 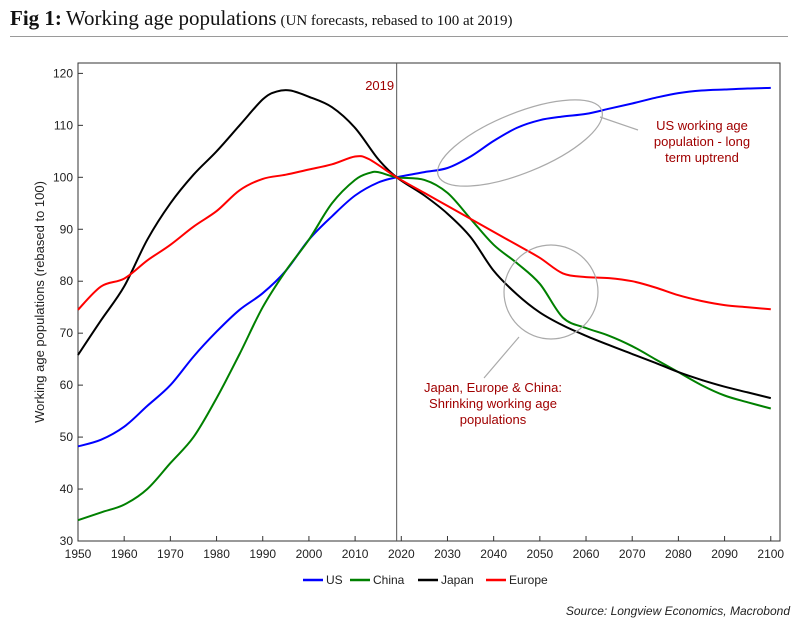 I want to click on legend-label-japan: Japan, so click(x=457, y=580).